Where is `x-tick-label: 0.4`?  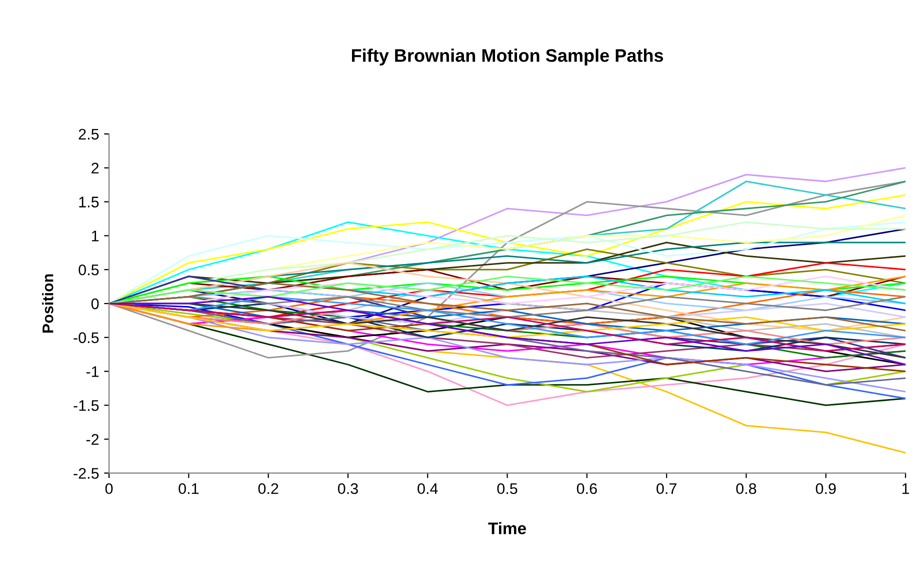 x-tick-label: 0.4 is located at coordinates (428, 488).